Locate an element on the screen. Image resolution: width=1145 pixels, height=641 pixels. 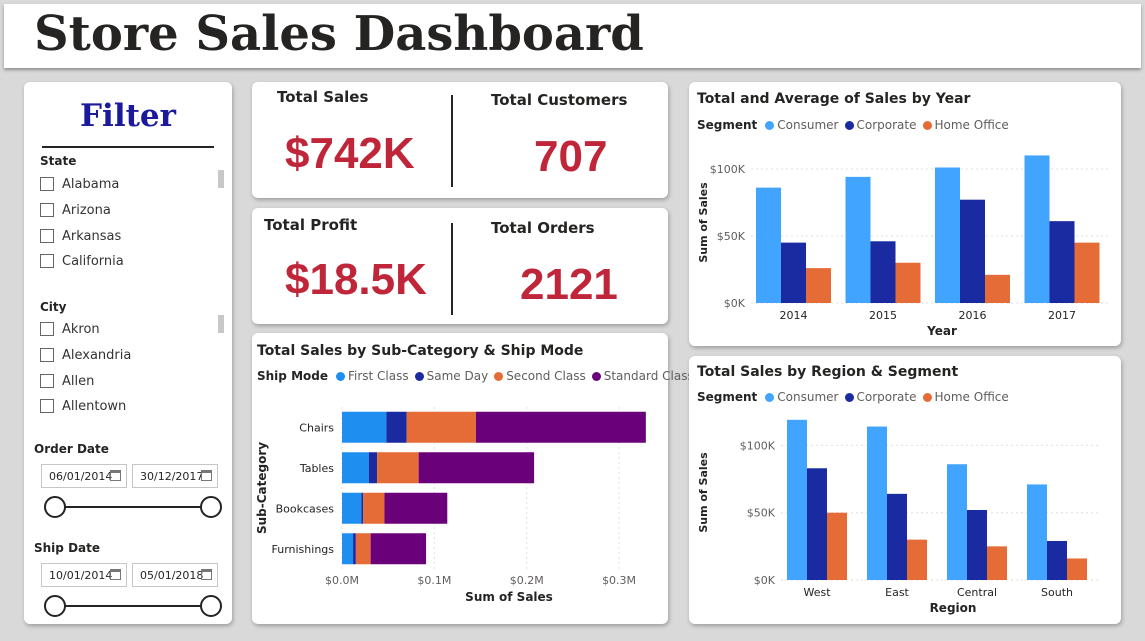
year-chart-title: Total and Average of Sales by Year is located at coordinates (834, 99).